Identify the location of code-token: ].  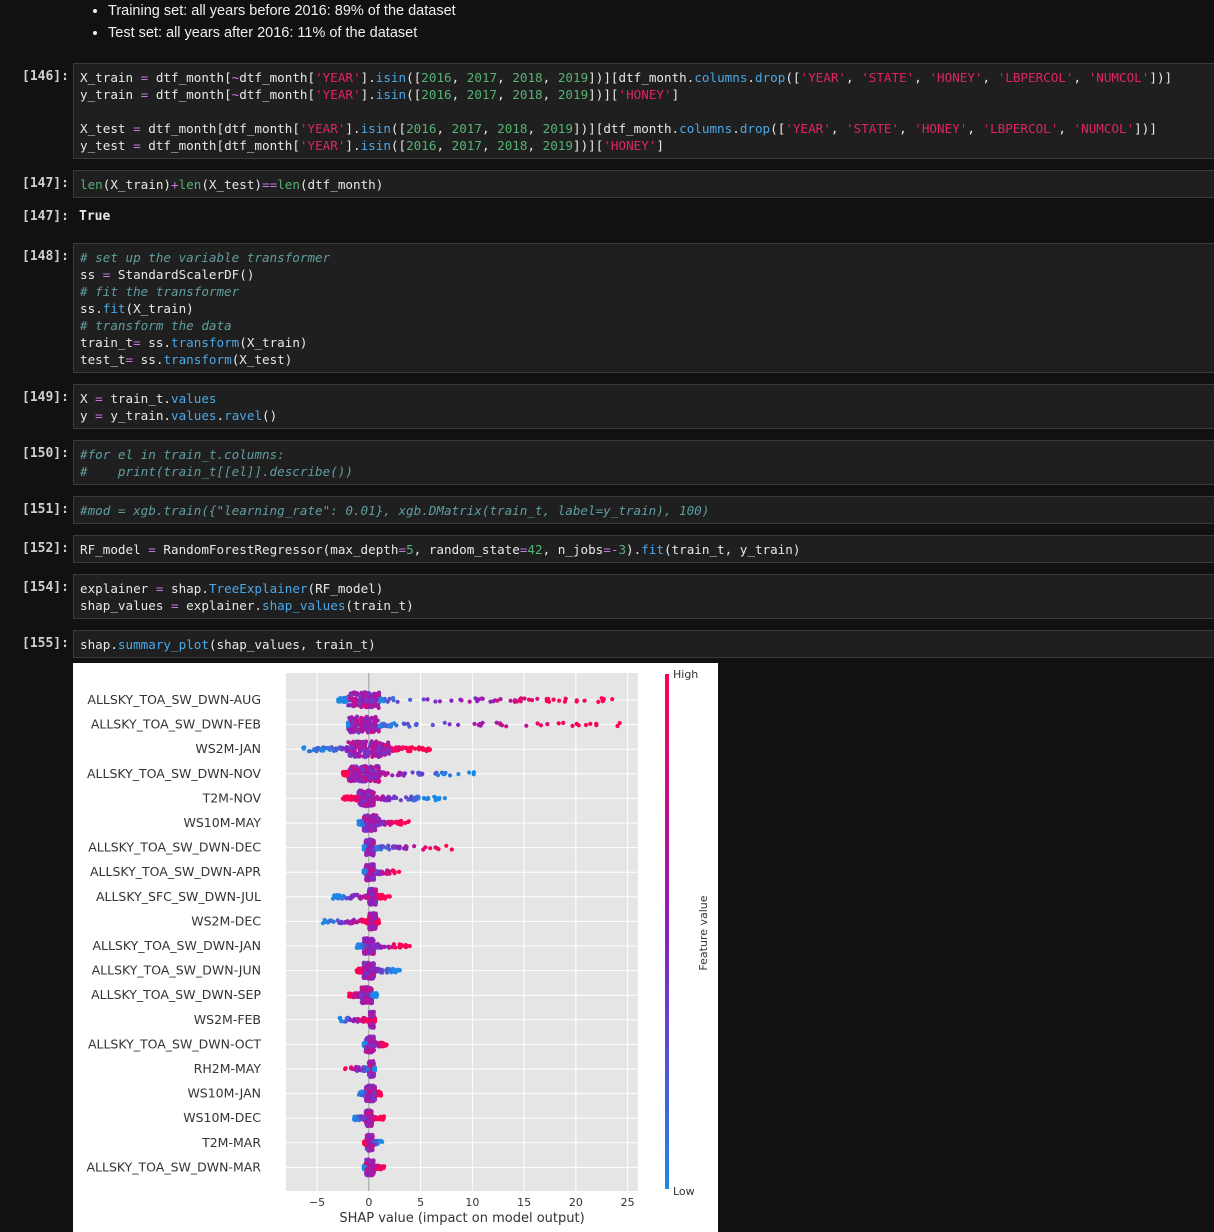
(660, 145).